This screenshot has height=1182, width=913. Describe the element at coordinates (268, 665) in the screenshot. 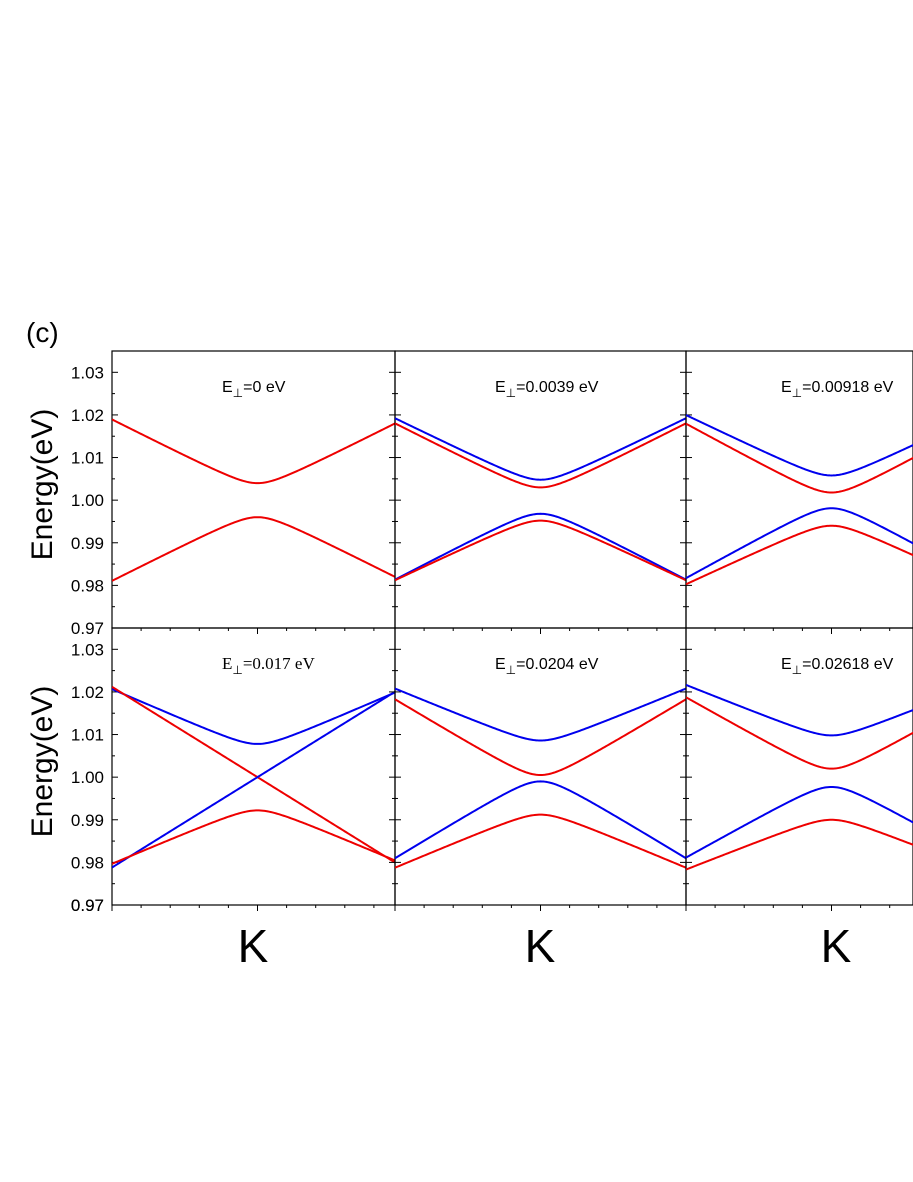

I see `field-label: E⊥=0.017 eV` at that location.